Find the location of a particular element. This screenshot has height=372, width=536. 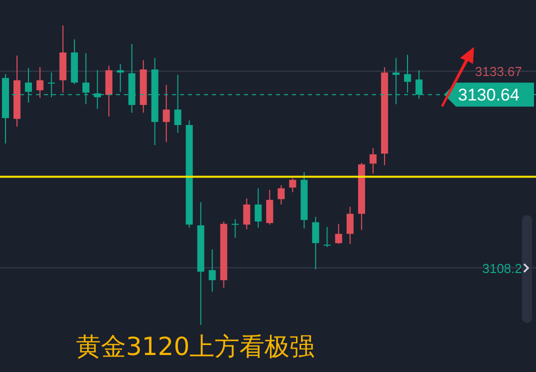

y-tick-label: 3108.2 is located at coordinates (502, 268).